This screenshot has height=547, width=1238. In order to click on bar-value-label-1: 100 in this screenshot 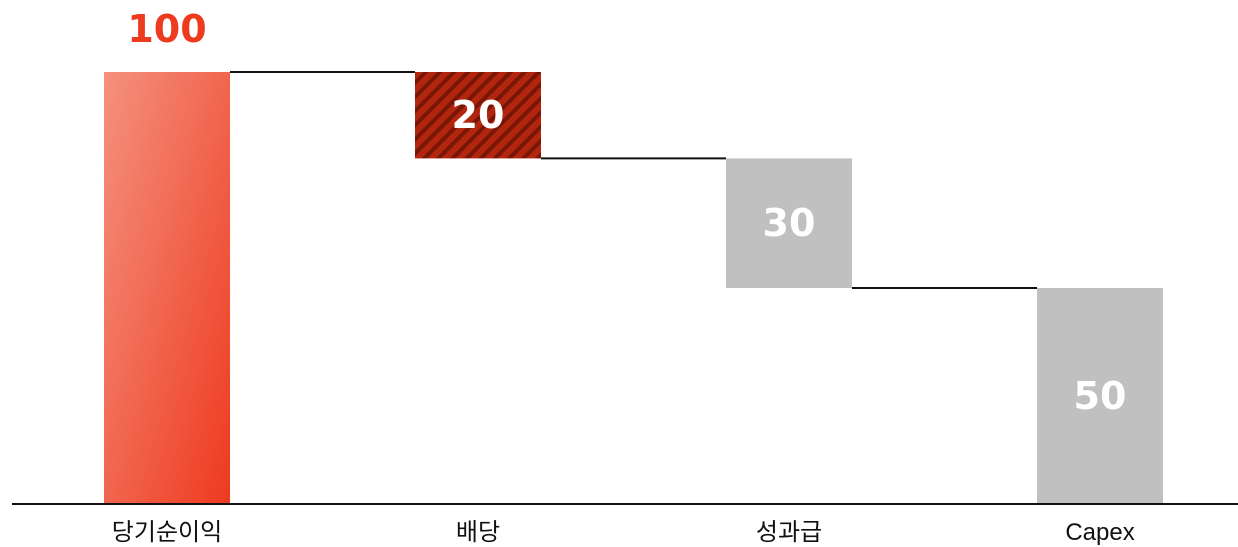, I will do `click(166, 29)`.